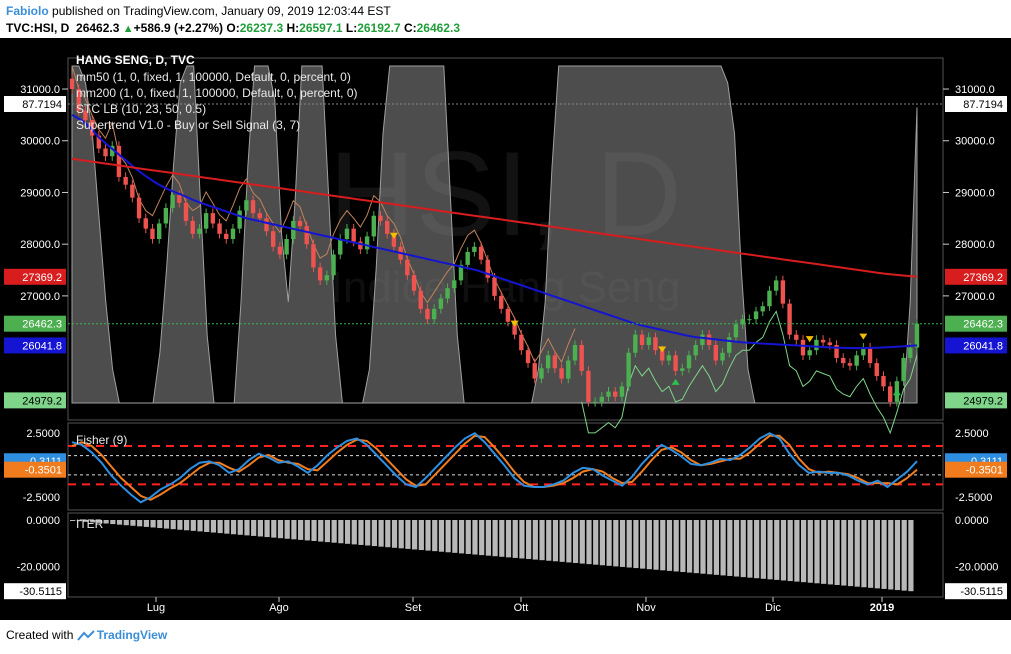  Describe the element at coordinates (135, 60) in the screenshot. I see `chart-title: HANG SENG, D, TVC` at that location.